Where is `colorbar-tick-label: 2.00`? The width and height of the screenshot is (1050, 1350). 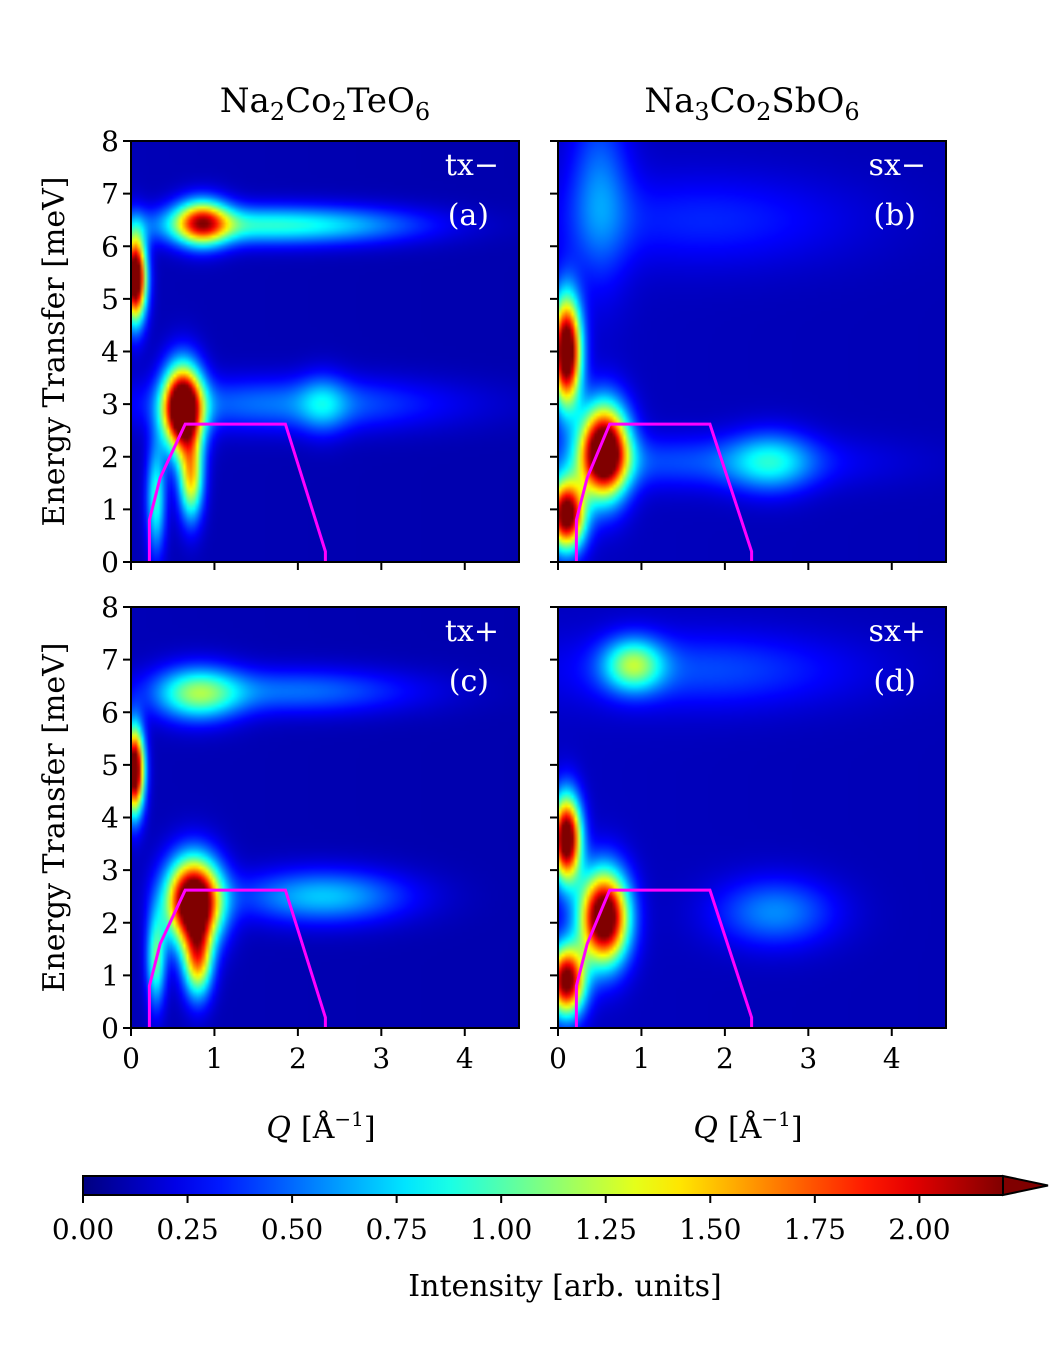 colorbar-tick-label: 2.00 is located at coordinates (919, 1229).